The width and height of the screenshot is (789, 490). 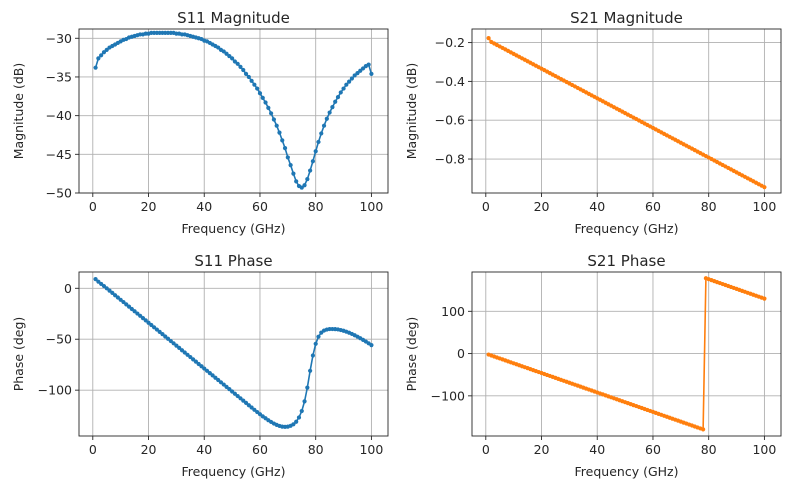 I want to click on y-tick-label: −40, so click(x=59, y=115).